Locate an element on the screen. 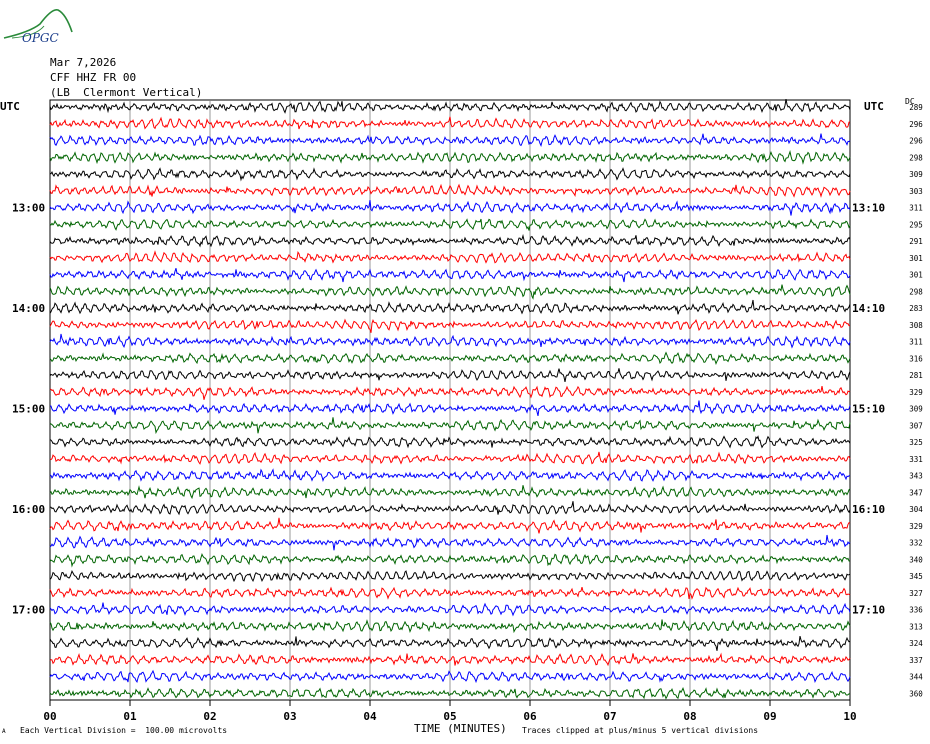 The height and width of the screenshot is (744, 930). dc-offset-label: 337 is located at coordinates (916, 660).